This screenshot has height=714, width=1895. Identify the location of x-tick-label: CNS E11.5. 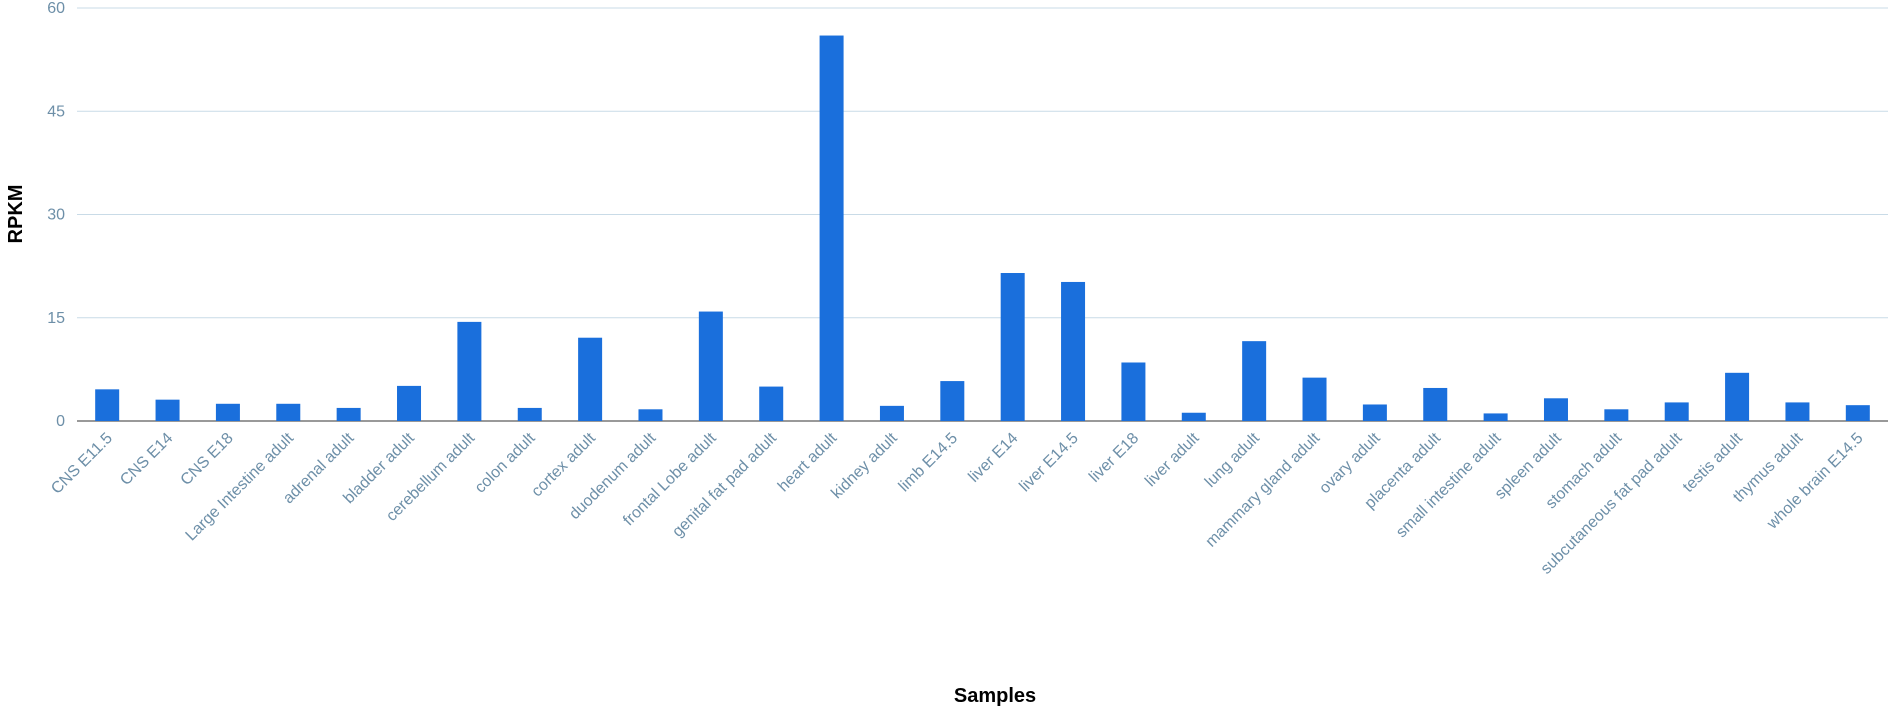
(82, 464).